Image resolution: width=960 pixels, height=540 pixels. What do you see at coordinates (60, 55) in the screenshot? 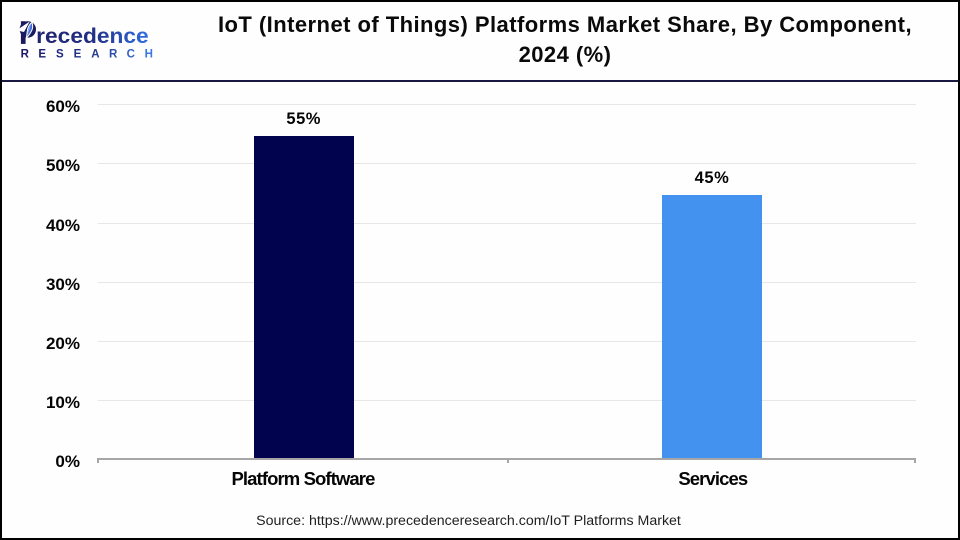
I see `svg-text: S` at bounding box center [60, 55].